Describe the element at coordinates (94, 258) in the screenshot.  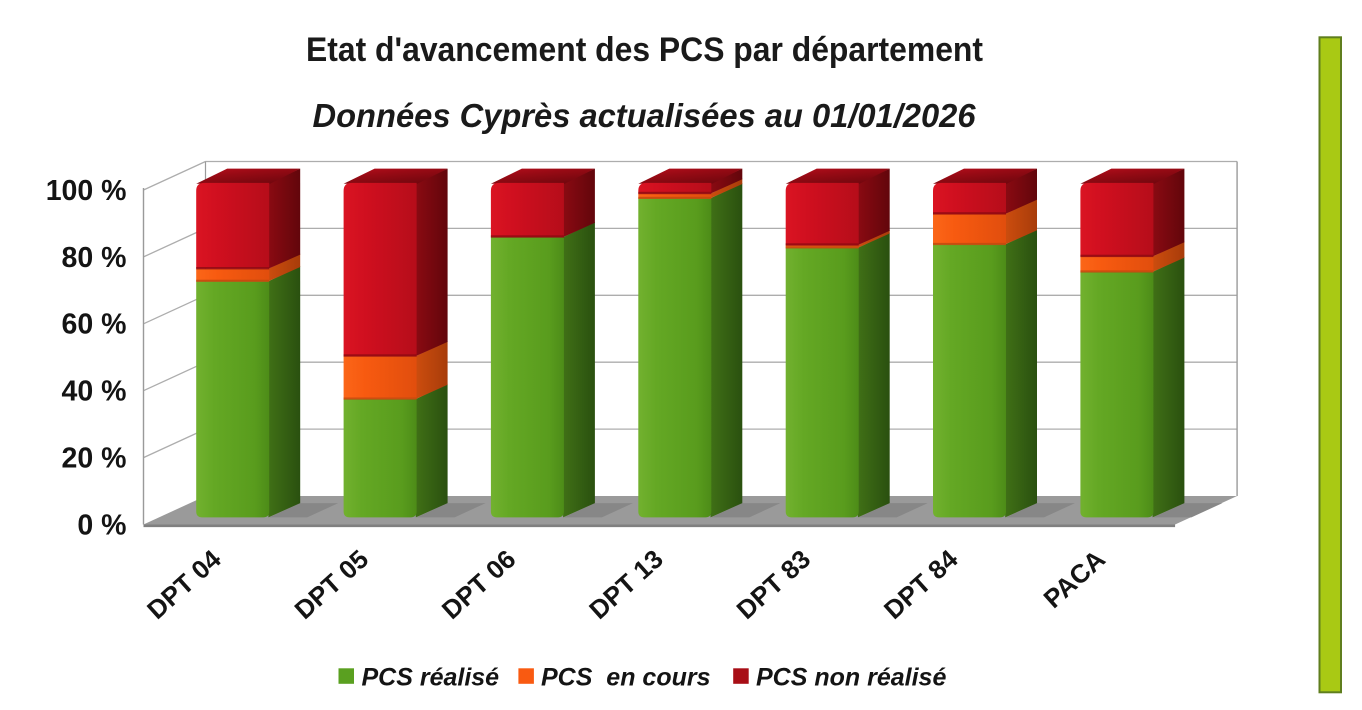
I see `svg-text: 80 %` at that location.